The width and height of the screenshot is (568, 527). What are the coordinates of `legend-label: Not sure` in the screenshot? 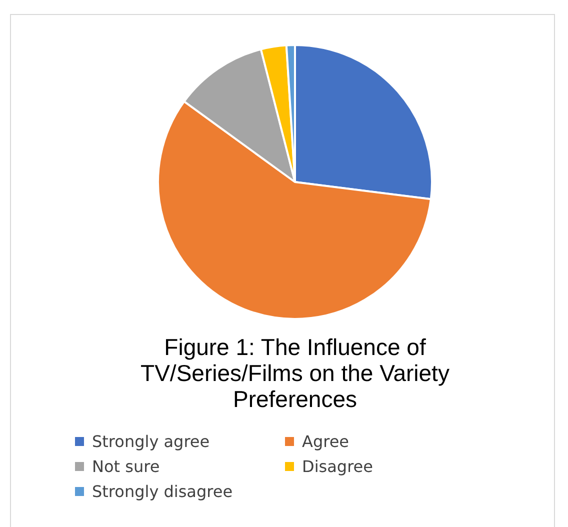 It's located at (126, 466).